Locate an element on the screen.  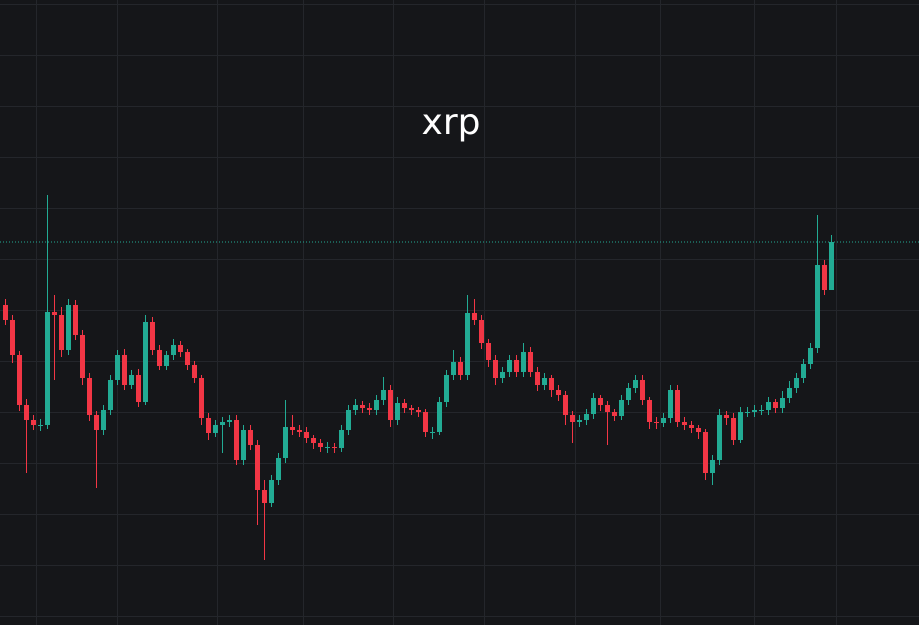
chart-title: xrp is located at coordinates (451, 122).